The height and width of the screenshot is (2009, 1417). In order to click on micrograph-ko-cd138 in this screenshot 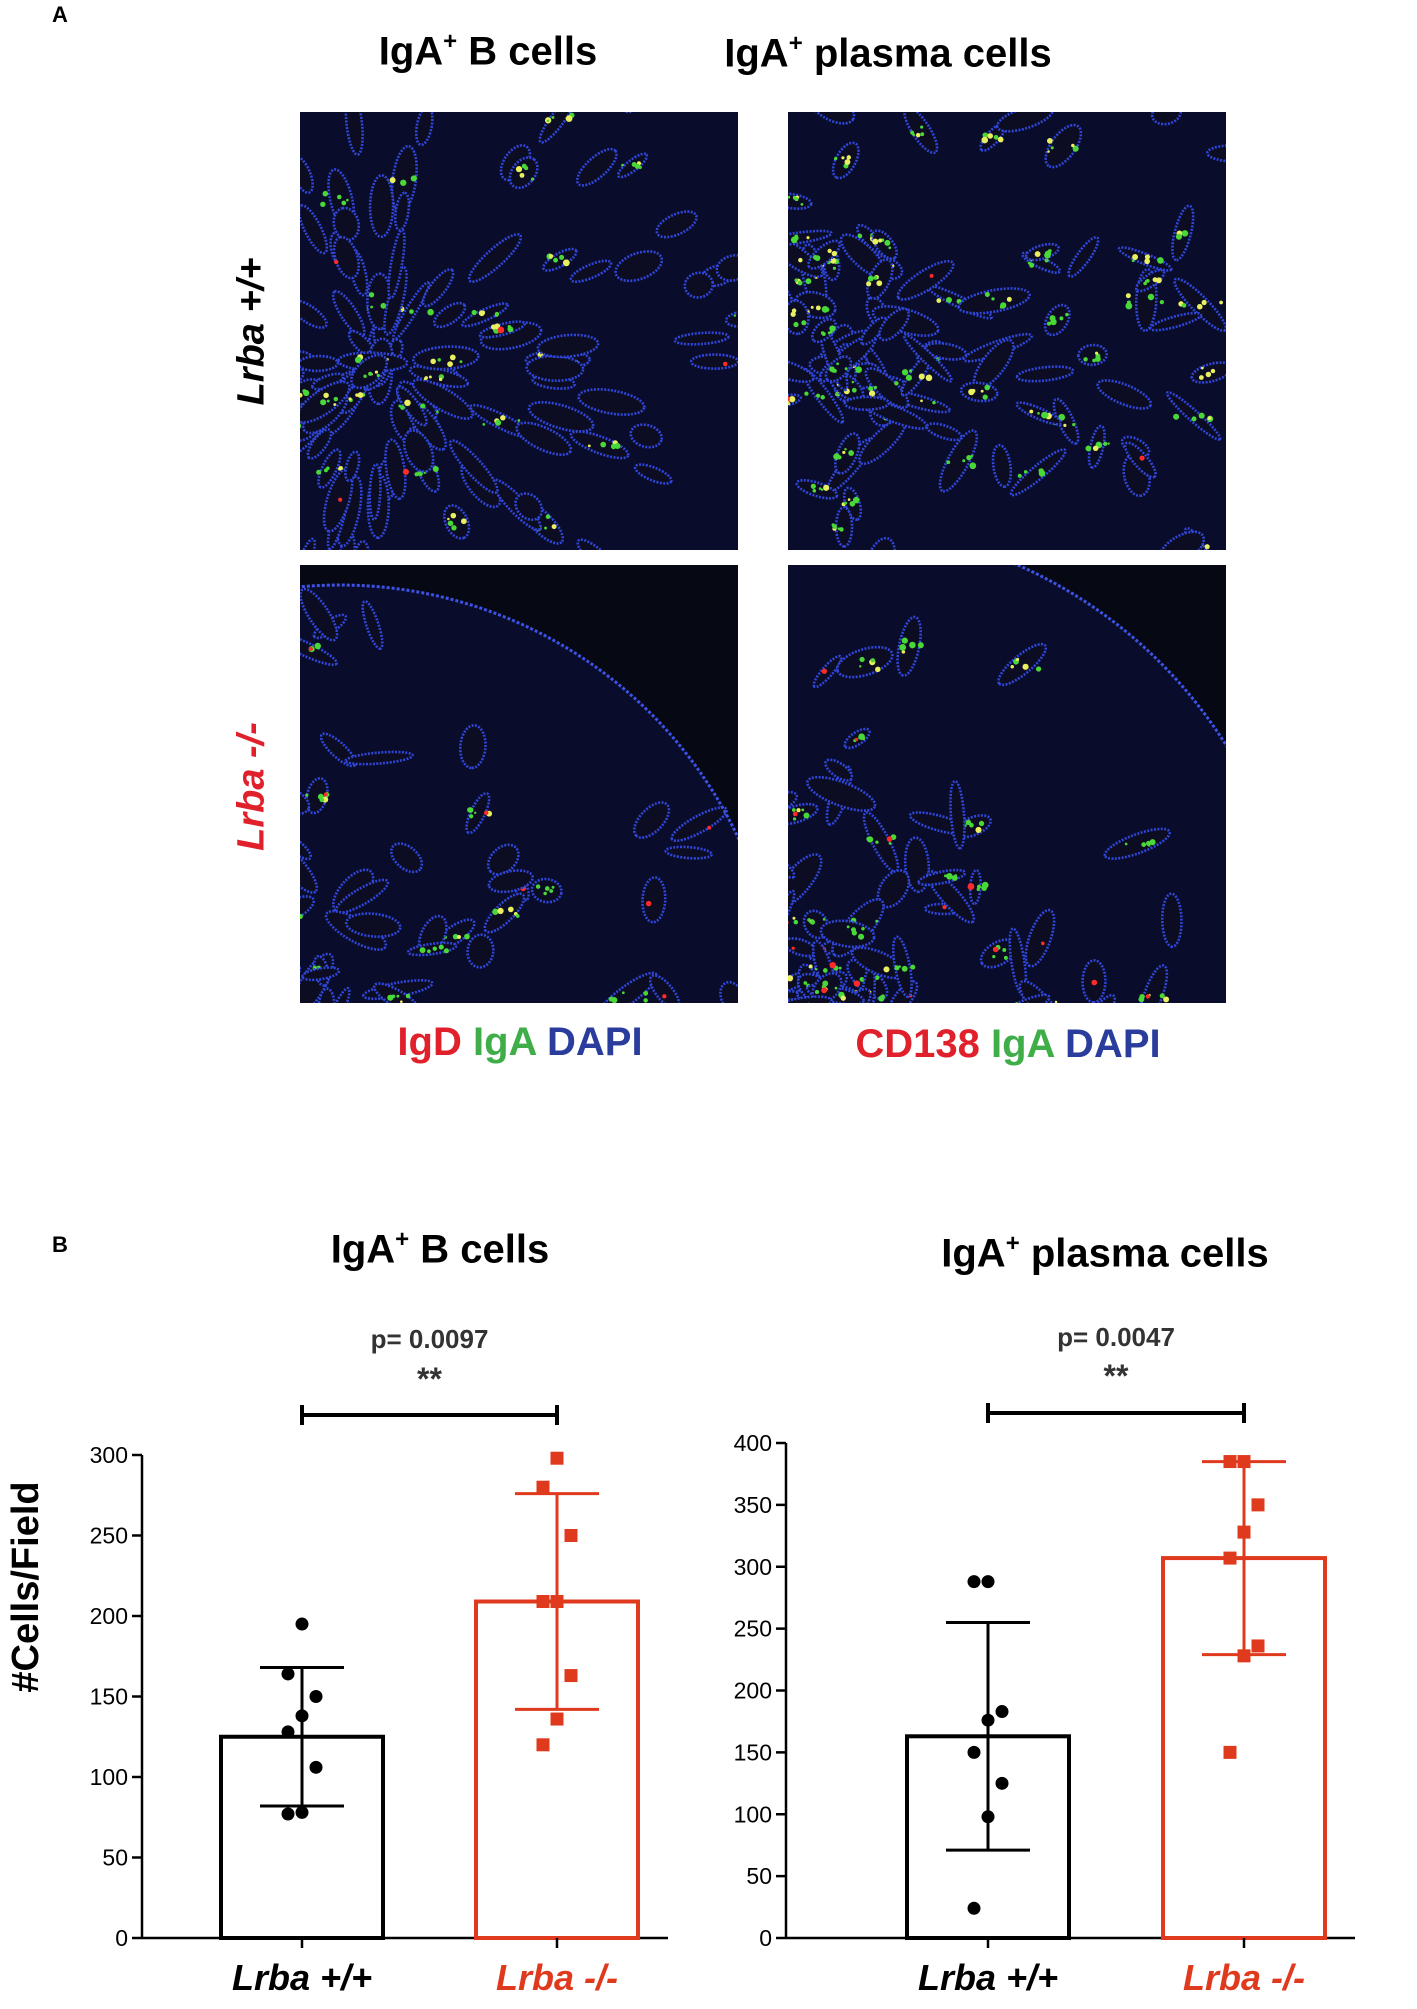, I will do `click(1007, 784)`.